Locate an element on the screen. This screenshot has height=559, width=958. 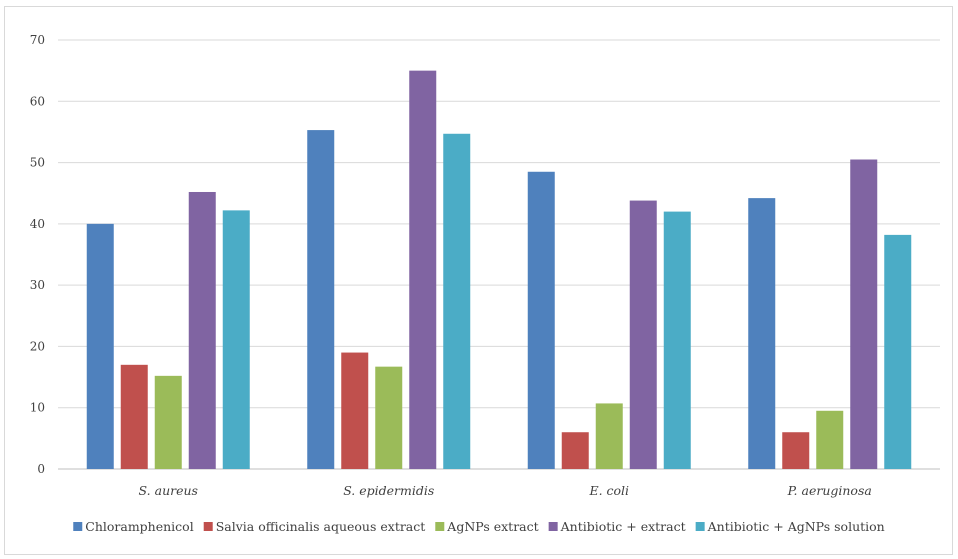
legend-item: Chloramphenicol is located at coordinates (133, 526).